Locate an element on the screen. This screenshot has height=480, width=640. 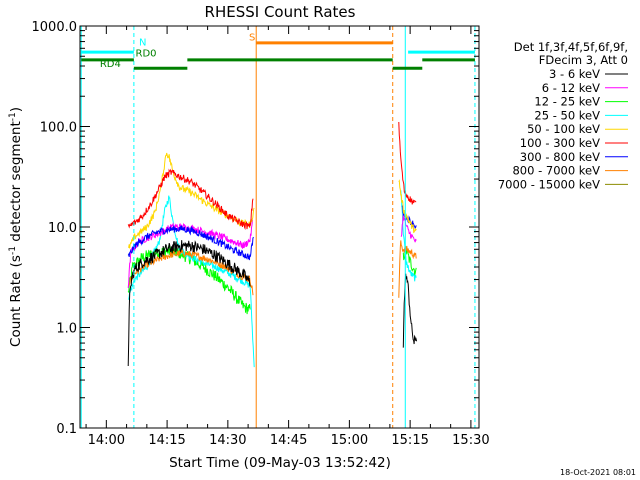
chart-title: RHESSI Count Rates is located at coordinates (280, 12).